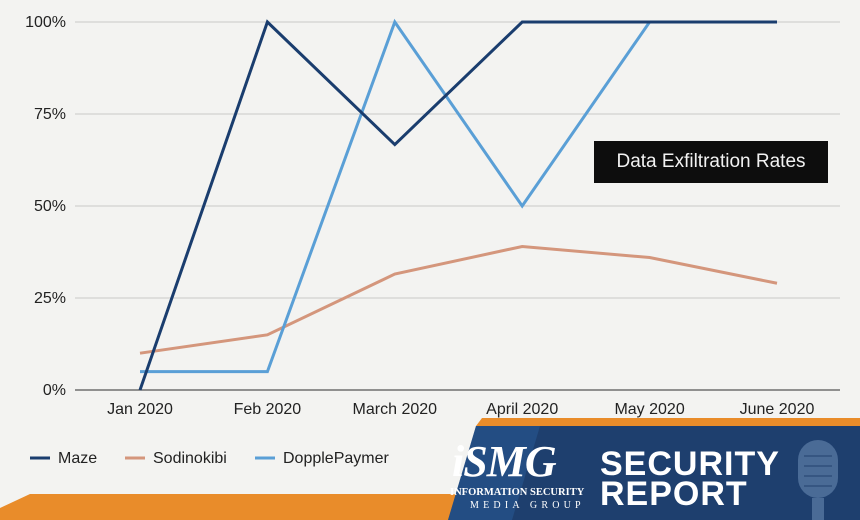 The width and height of the screenshot is (860, 520). I want to click on legend-label: DopplePaymer, so click(336, 458).